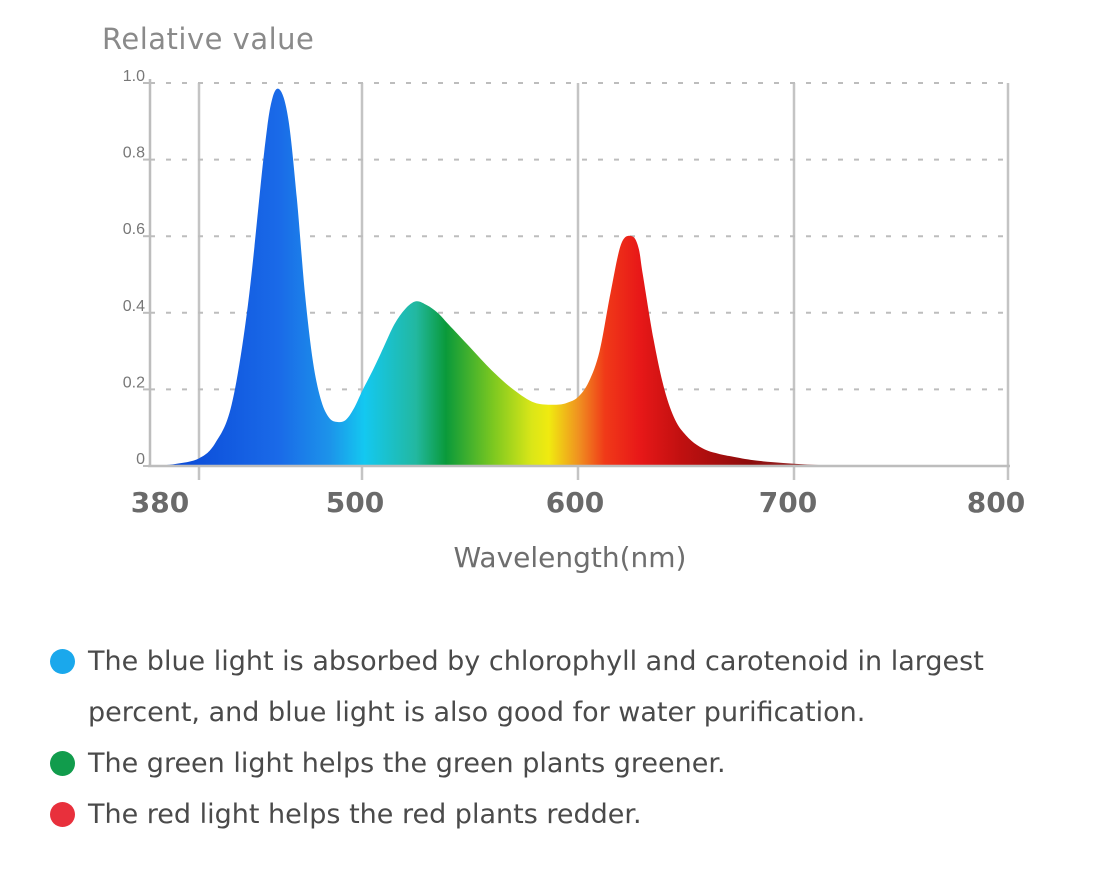  I want to click on y-tick-label: 0.2, so click(134, 382).